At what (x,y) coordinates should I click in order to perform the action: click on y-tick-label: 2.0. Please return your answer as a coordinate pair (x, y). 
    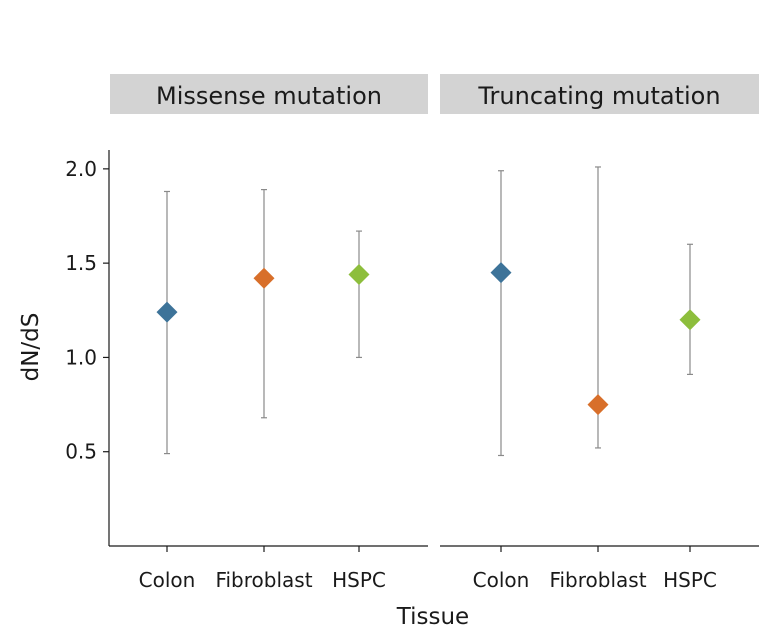
    Looking at the image, I should click on (81, 169).